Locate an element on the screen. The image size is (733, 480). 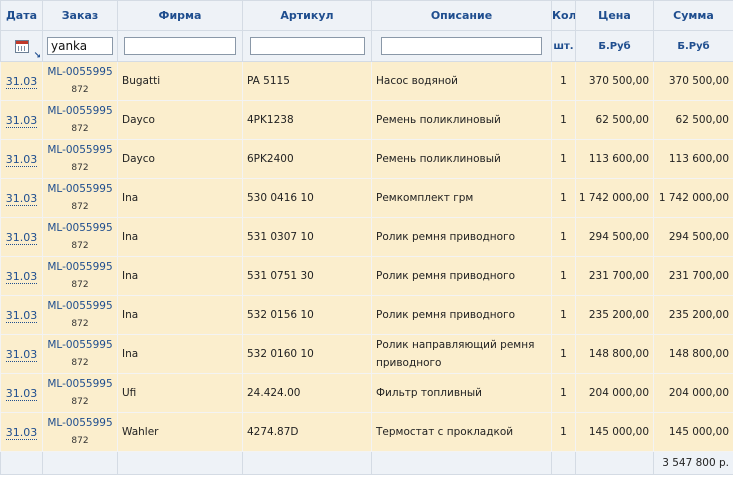
column-header-qty-label: Кол is located at coordinates (564, 15).